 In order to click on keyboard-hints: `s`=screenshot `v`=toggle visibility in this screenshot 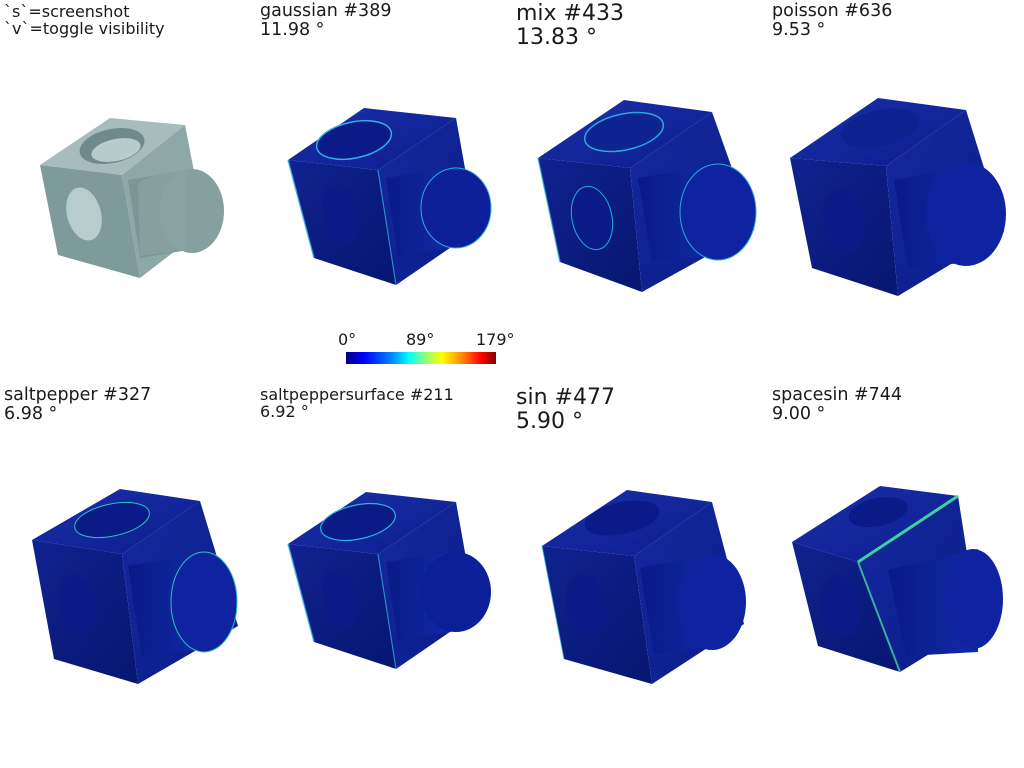, I will do `click(84, 20)`.